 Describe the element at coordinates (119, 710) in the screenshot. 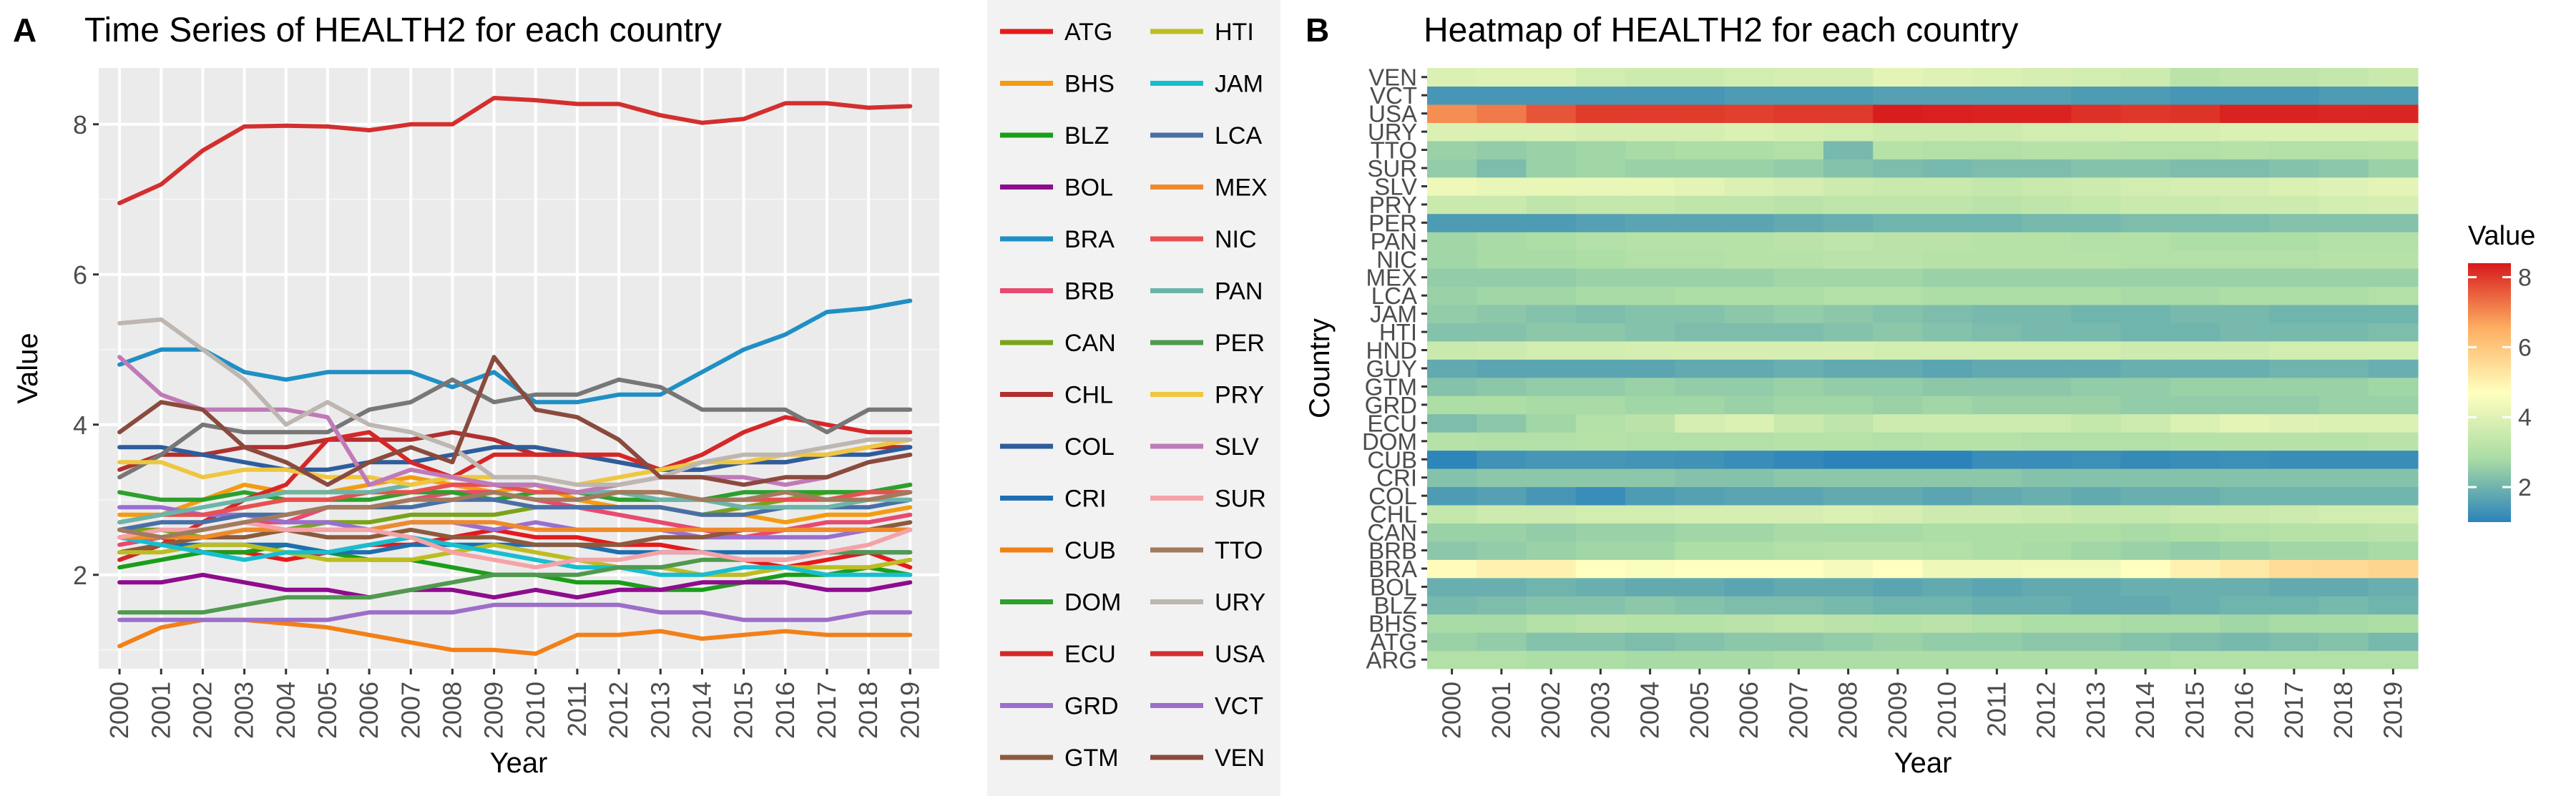

I see `x-tick-label: 2000` at that location.